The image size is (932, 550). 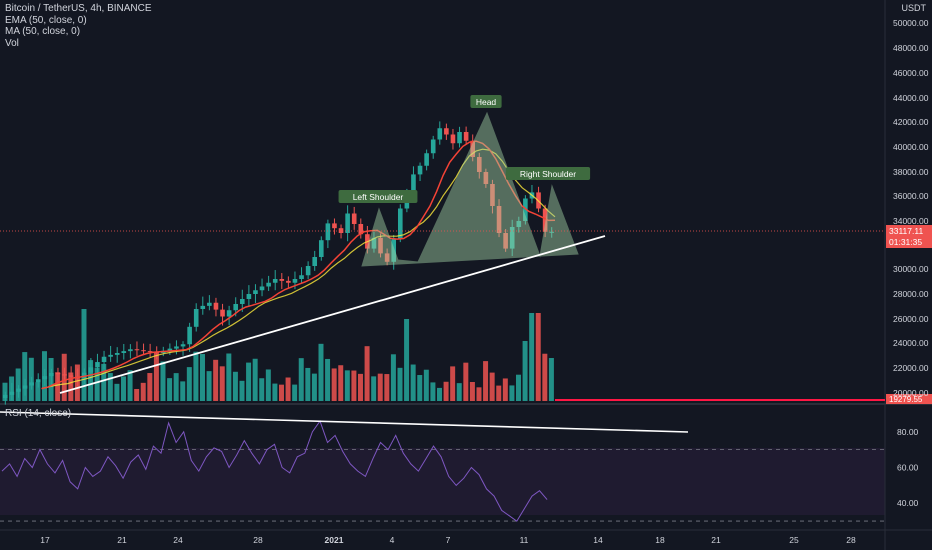 What do you see at coordinates (908, 468) in the screenshot?
I see `rsi-axis-label: 60.00` at bounding box center [908, 468].